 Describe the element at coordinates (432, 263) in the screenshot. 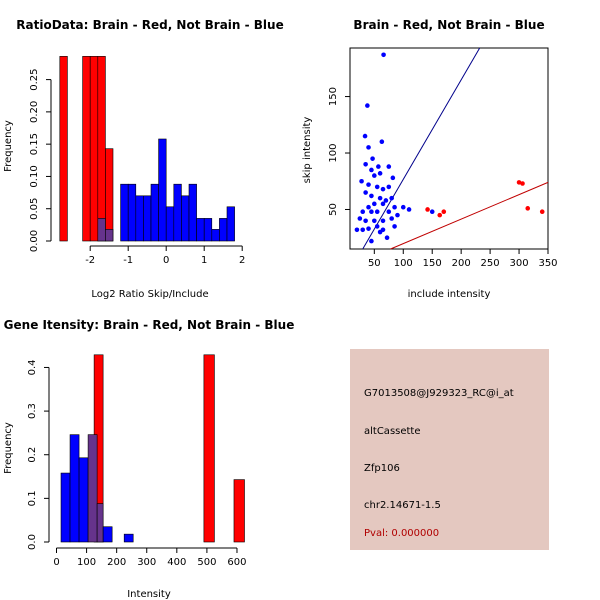

I see `scatter-x-tick-label: 150` at that location.